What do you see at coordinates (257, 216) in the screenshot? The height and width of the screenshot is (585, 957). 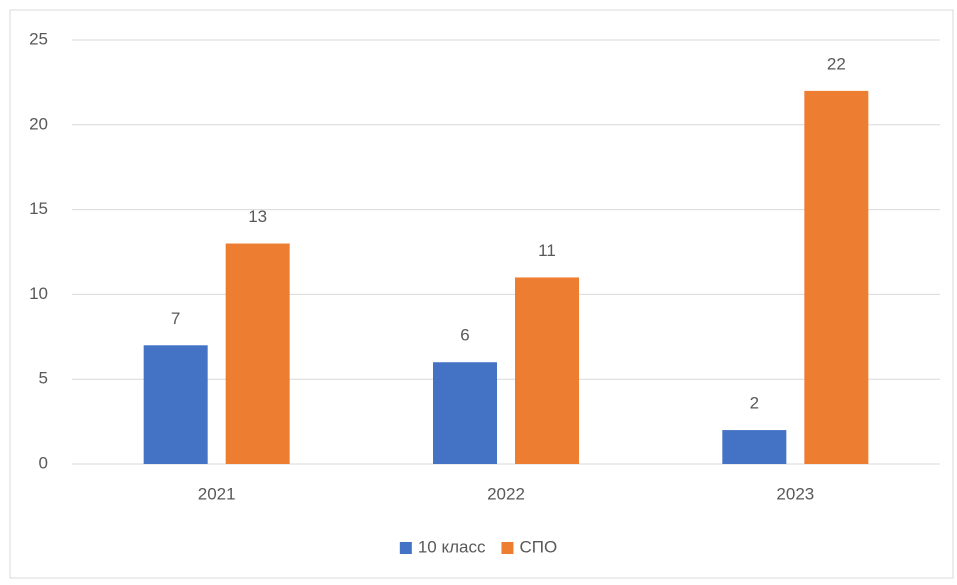 I see `data-label: 13` at bounding box center [257, 216].